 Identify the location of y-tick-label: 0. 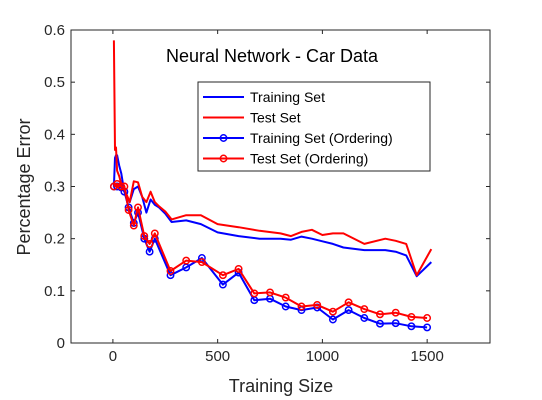
(61, 343).